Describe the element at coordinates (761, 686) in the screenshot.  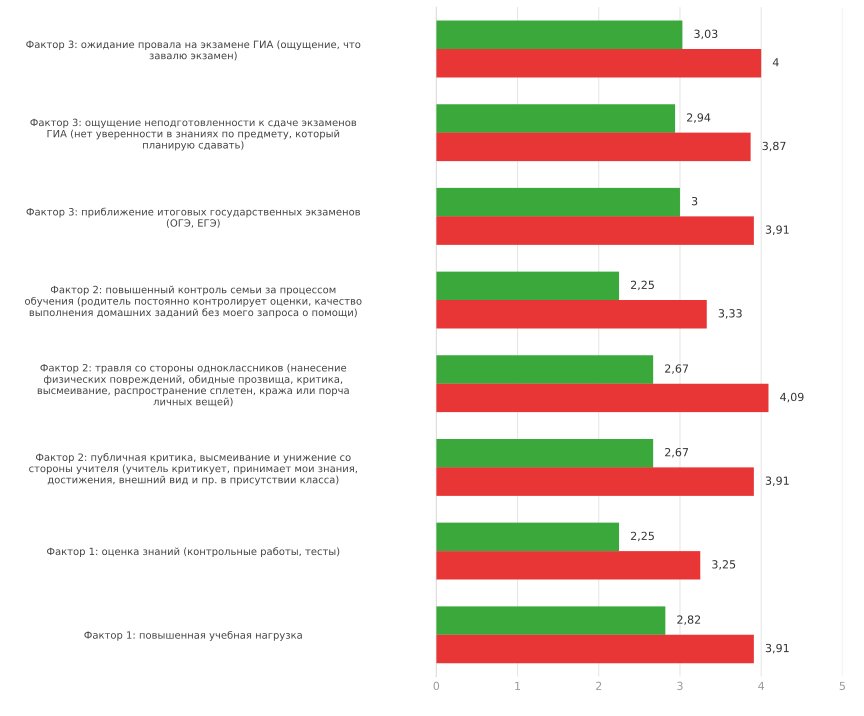
I see `x-tick-label: 4` at that location.